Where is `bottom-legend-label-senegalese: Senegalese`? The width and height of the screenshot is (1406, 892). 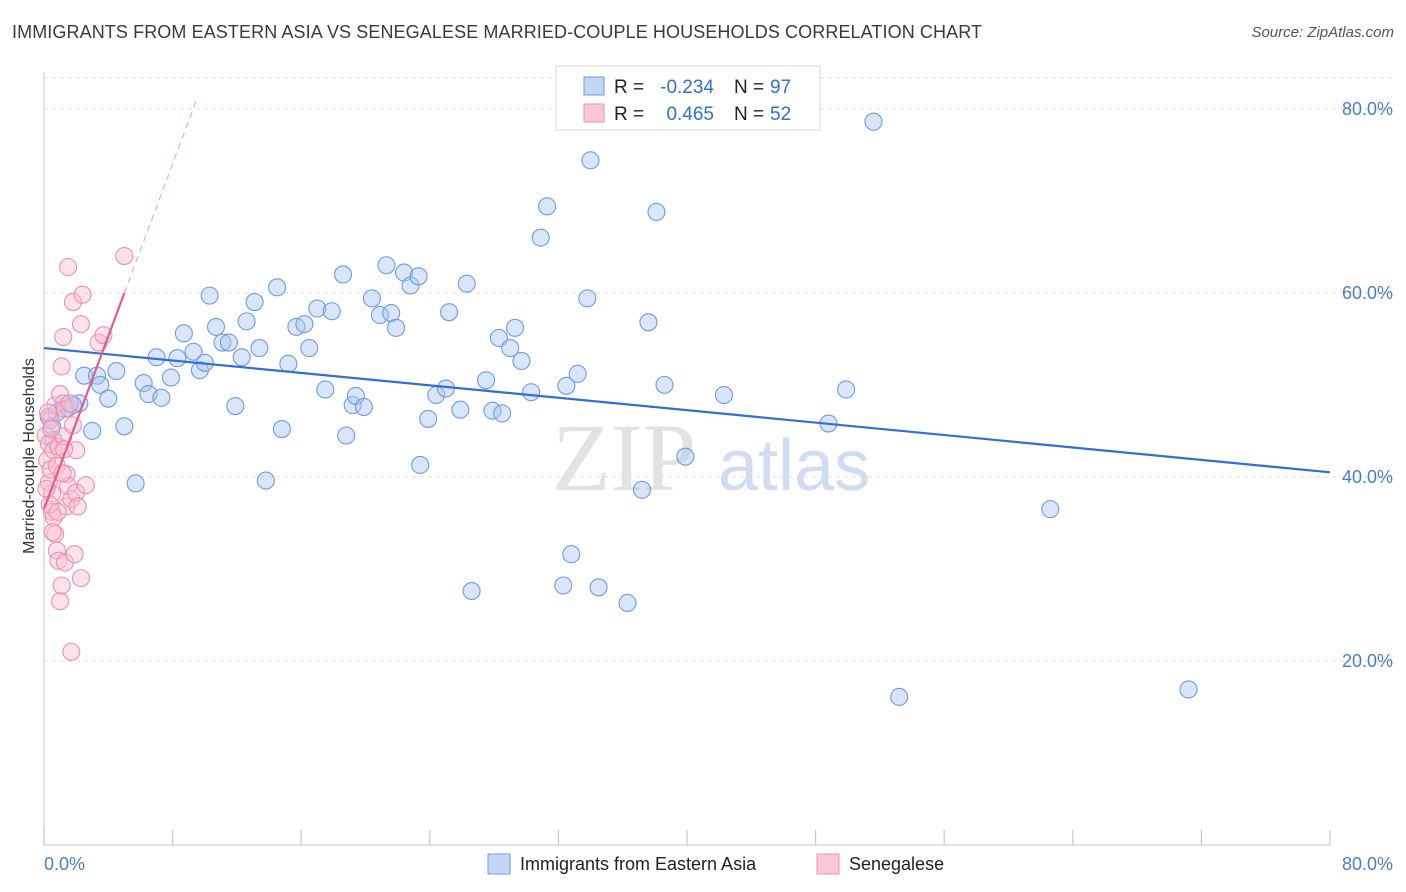 bottom-legend-label-senegalese: Senegalese is located at coordinates (896, 864).